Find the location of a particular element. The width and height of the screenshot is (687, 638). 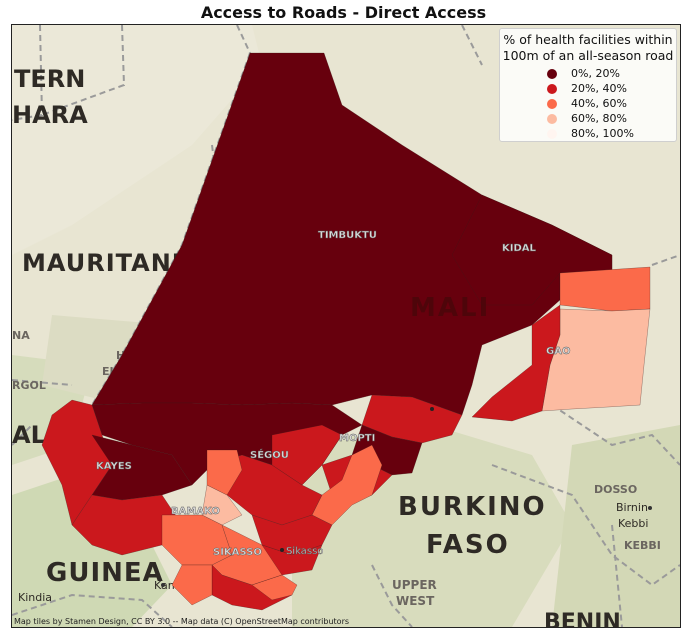

label-burkina-2: FASO is located at coordinates (468, 545).